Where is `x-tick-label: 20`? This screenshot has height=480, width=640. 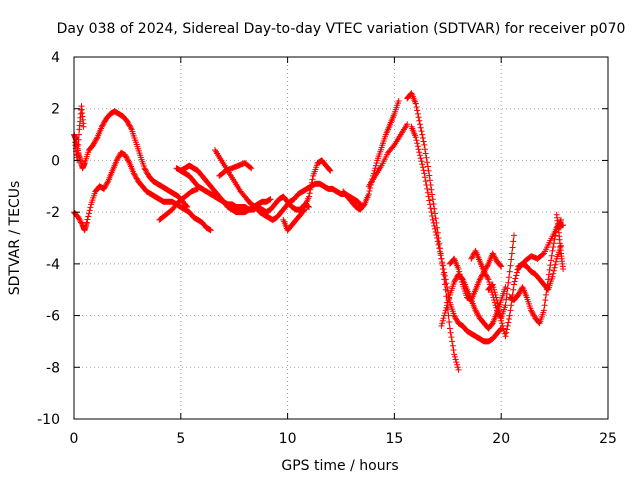
x-tick-label: 20 is located at coordinates (501, 439).